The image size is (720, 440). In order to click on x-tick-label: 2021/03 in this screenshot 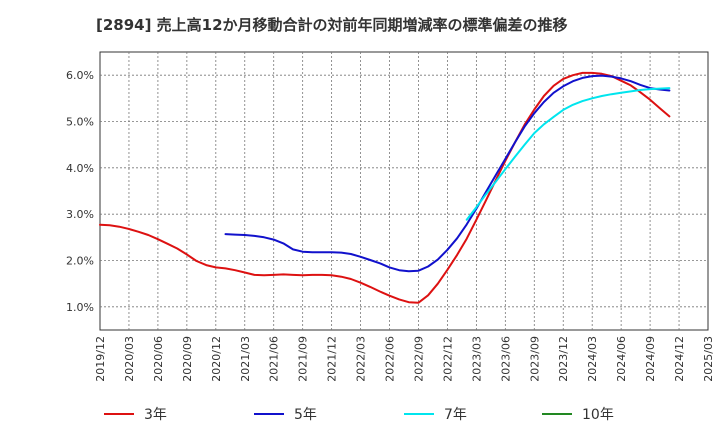, I will do `click(245, 359)`.